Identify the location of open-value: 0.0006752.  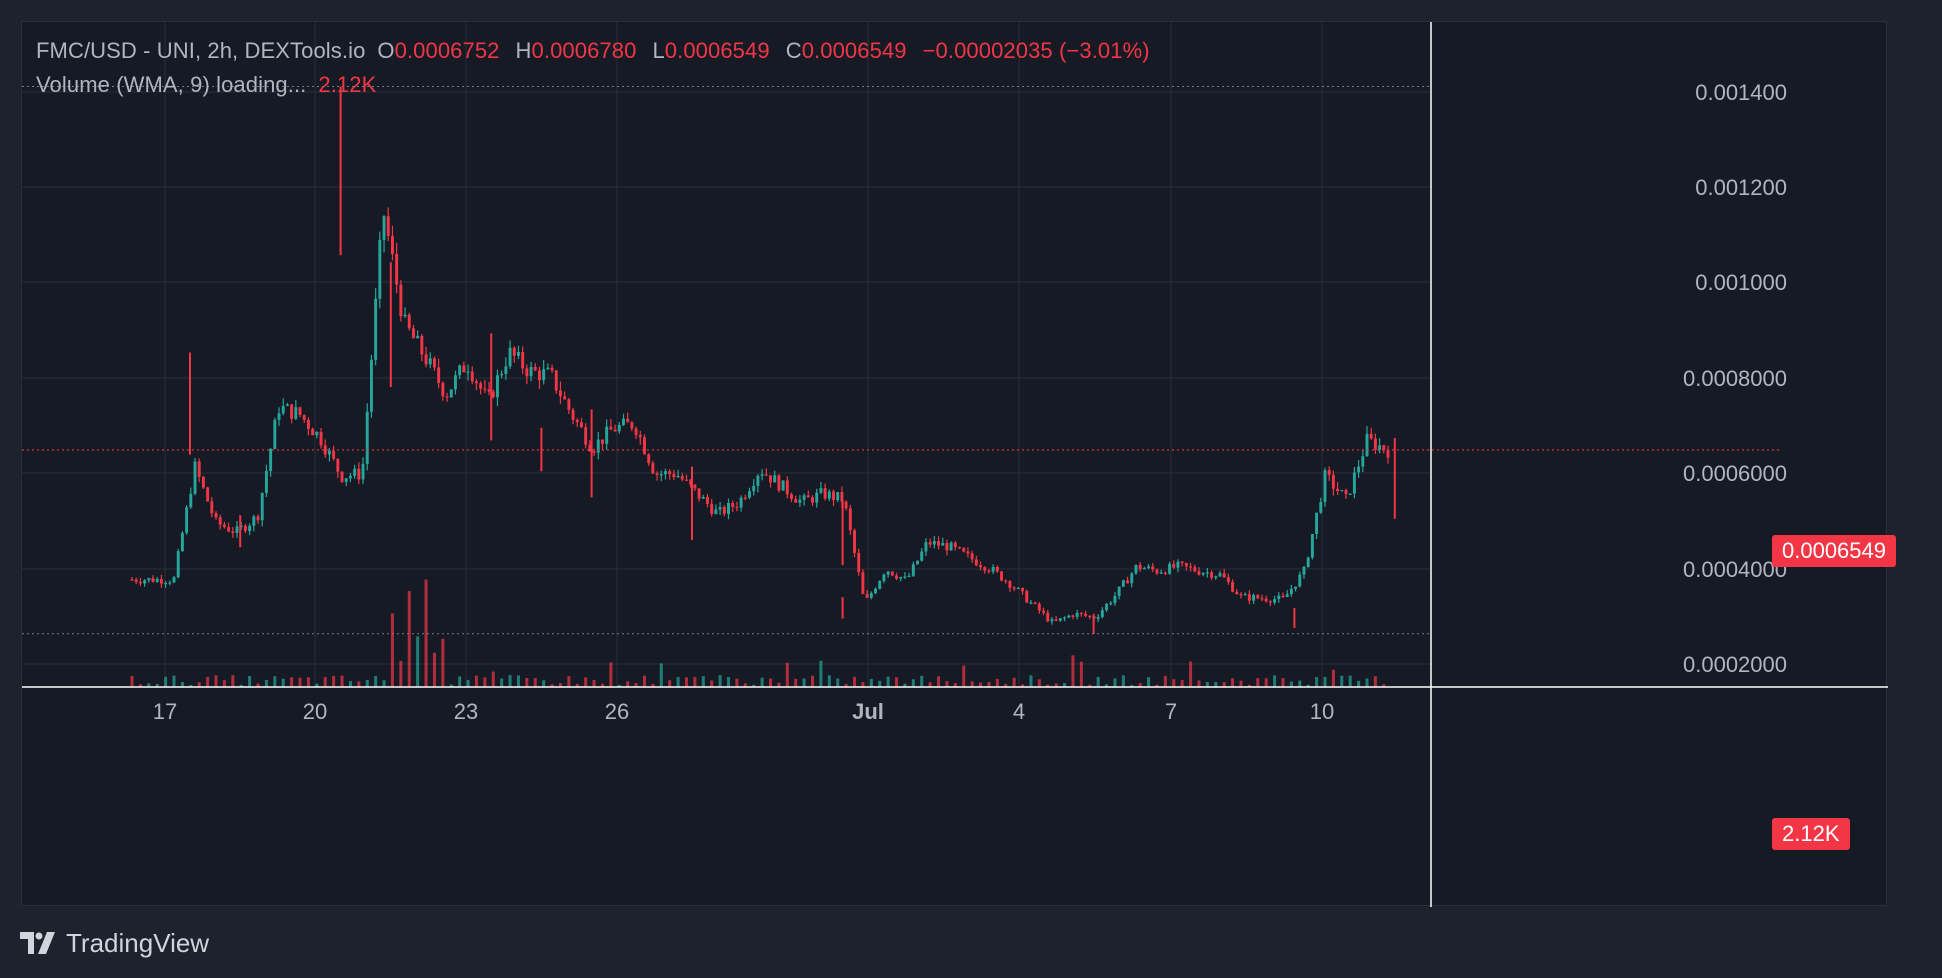
(447, 50).